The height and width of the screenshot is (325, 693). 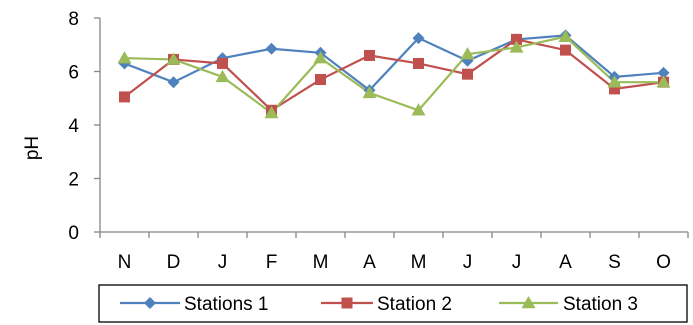 What do you see at coordinates (272, 262) in the screenshot?
I see `x-tick-label: F` at bounding box center [272, 262].